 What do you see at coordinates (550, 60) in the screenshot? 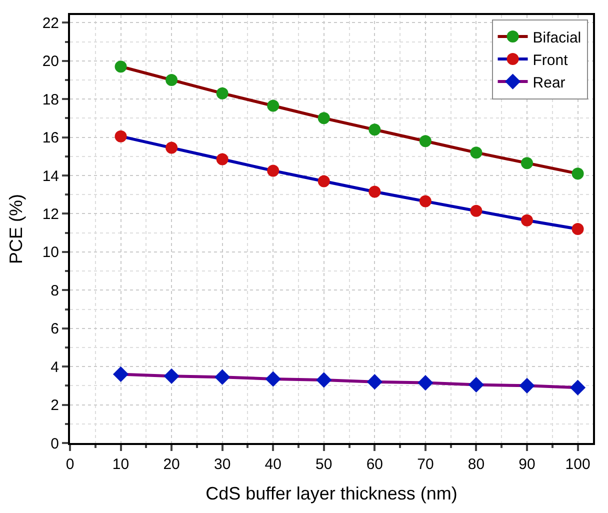
I see `legend-label: Front` at bounding box center [550, 60].